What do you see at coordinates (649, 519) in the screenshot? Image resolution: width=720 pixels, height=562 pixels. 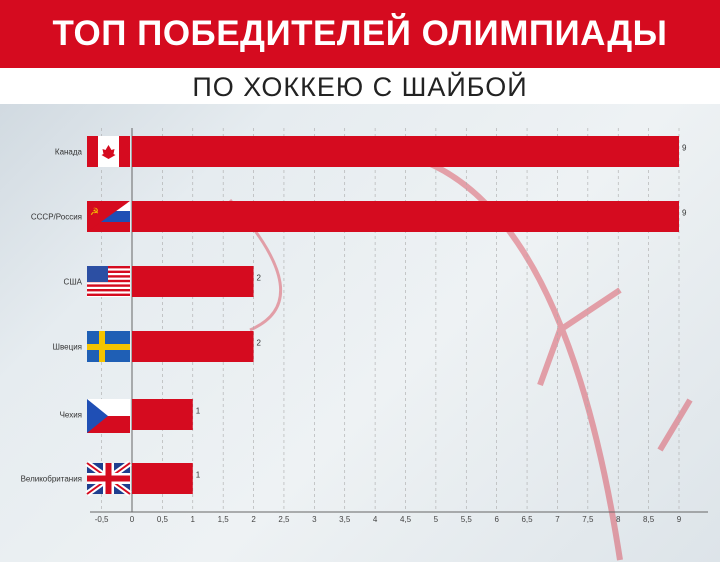 I see `x-tick-label: 8,5` at bounding box center [649, 519].